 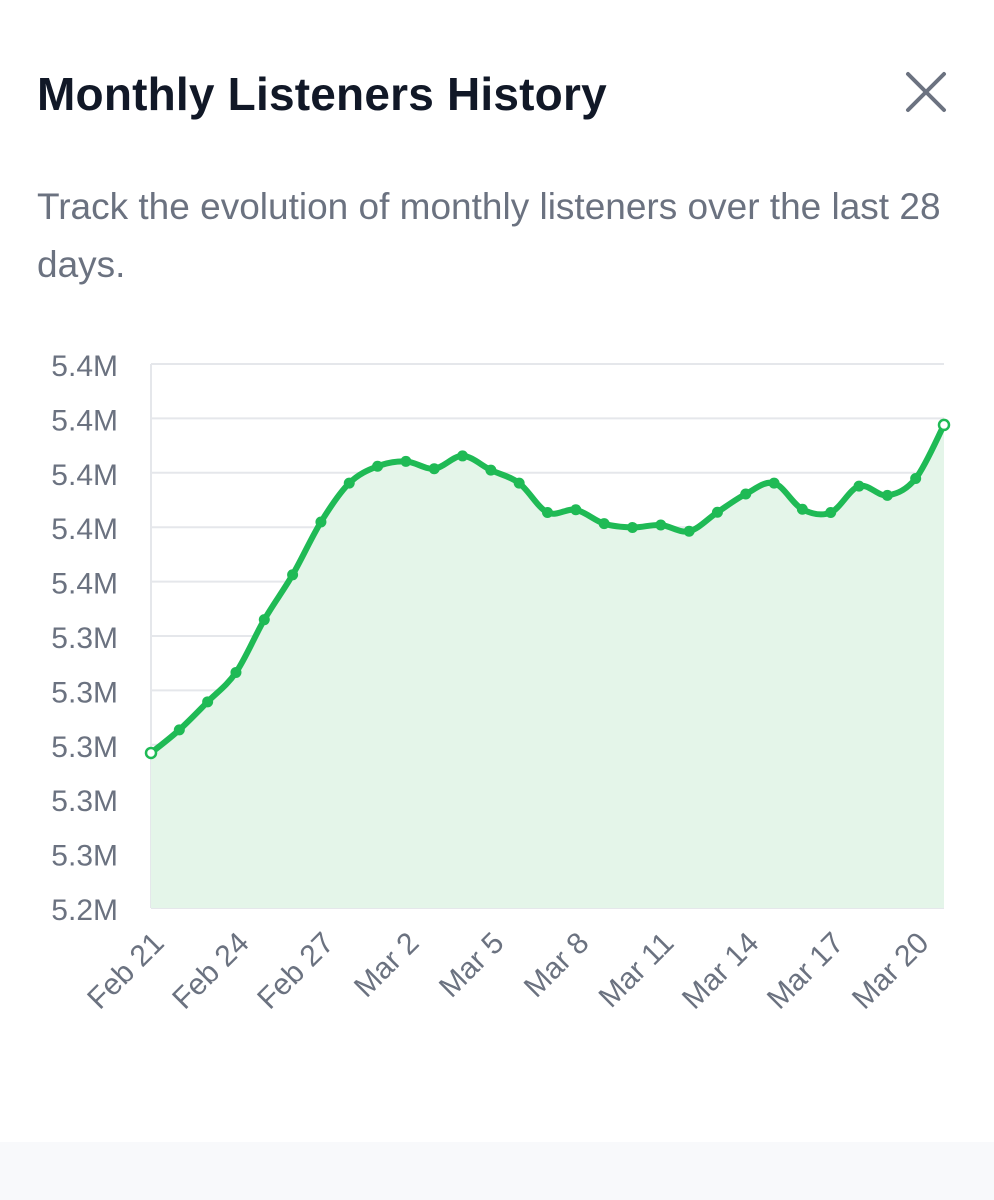 I want to click on x-tick-label: Feb 24, so click(x=210, y=970).